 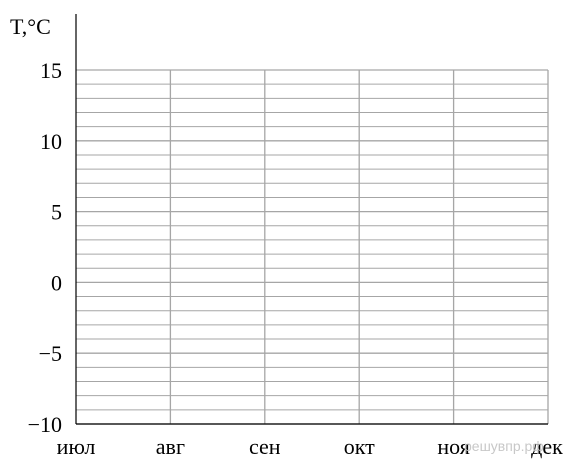 What do you see at coordinates (56, 282) in the screenshot?
I see `y-tick-label: 0` at bounding box center [56, 282].